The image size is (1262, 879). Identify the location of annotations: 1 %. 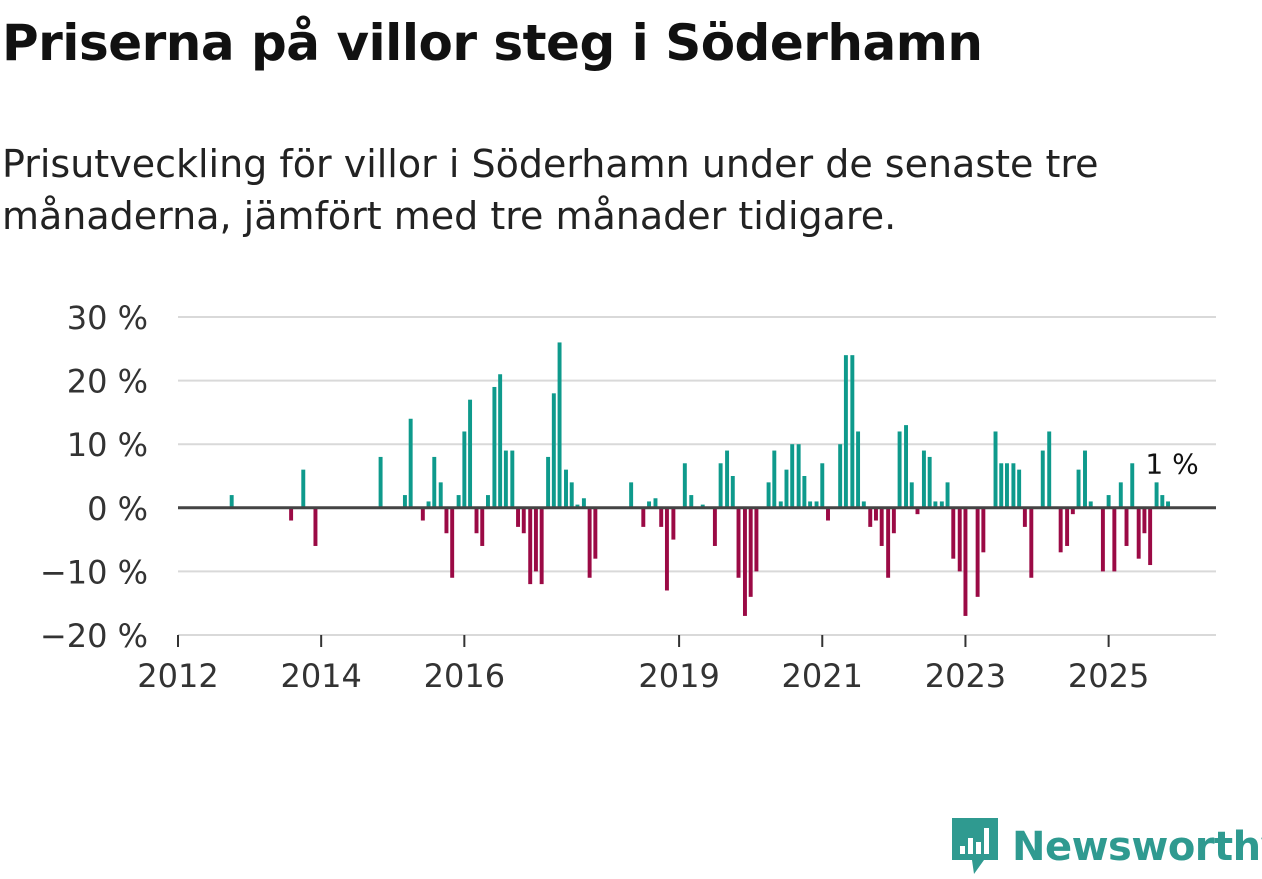
(1171, 463).